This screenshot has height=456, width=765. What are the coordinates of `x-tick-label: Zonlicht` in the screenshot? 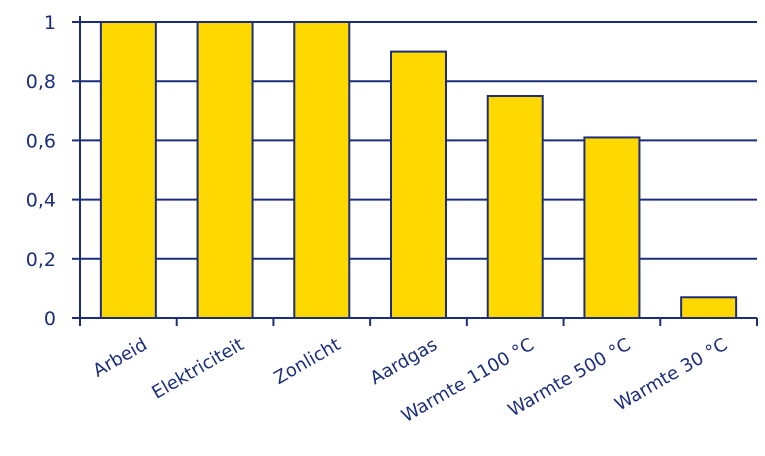 It's located at (307, 361).